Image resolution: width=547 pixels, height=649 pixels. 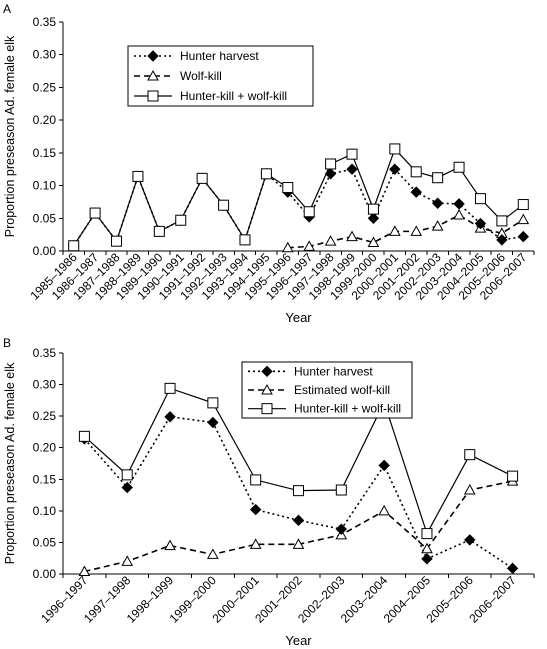 I want to click on legend-label: Hunter-kill + wolf-kill, so click(x=233, y=96).